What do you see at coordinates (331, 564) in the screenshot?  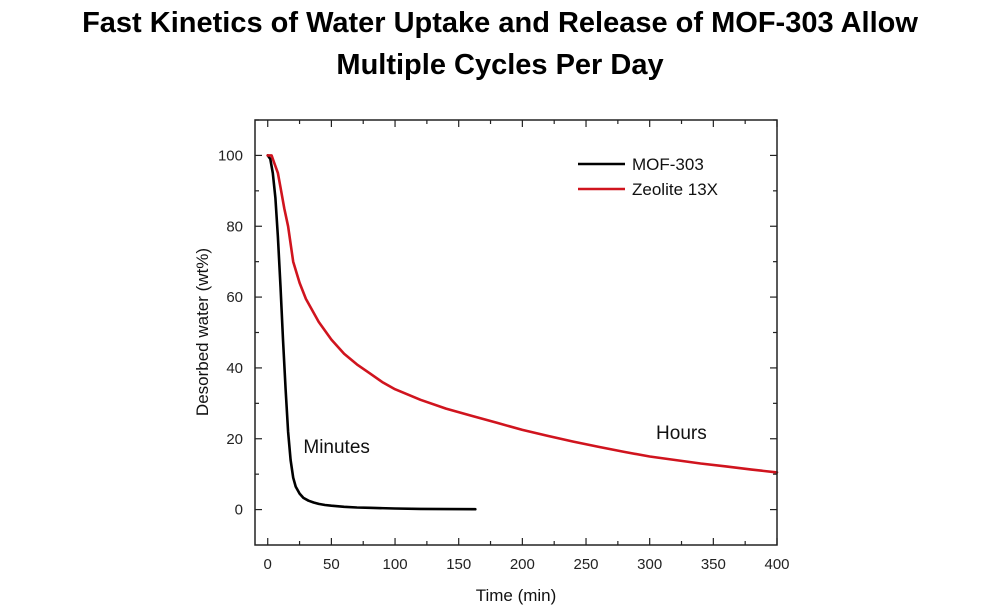 I see `x-tick-label: 50` at bounding box center [331, 564].